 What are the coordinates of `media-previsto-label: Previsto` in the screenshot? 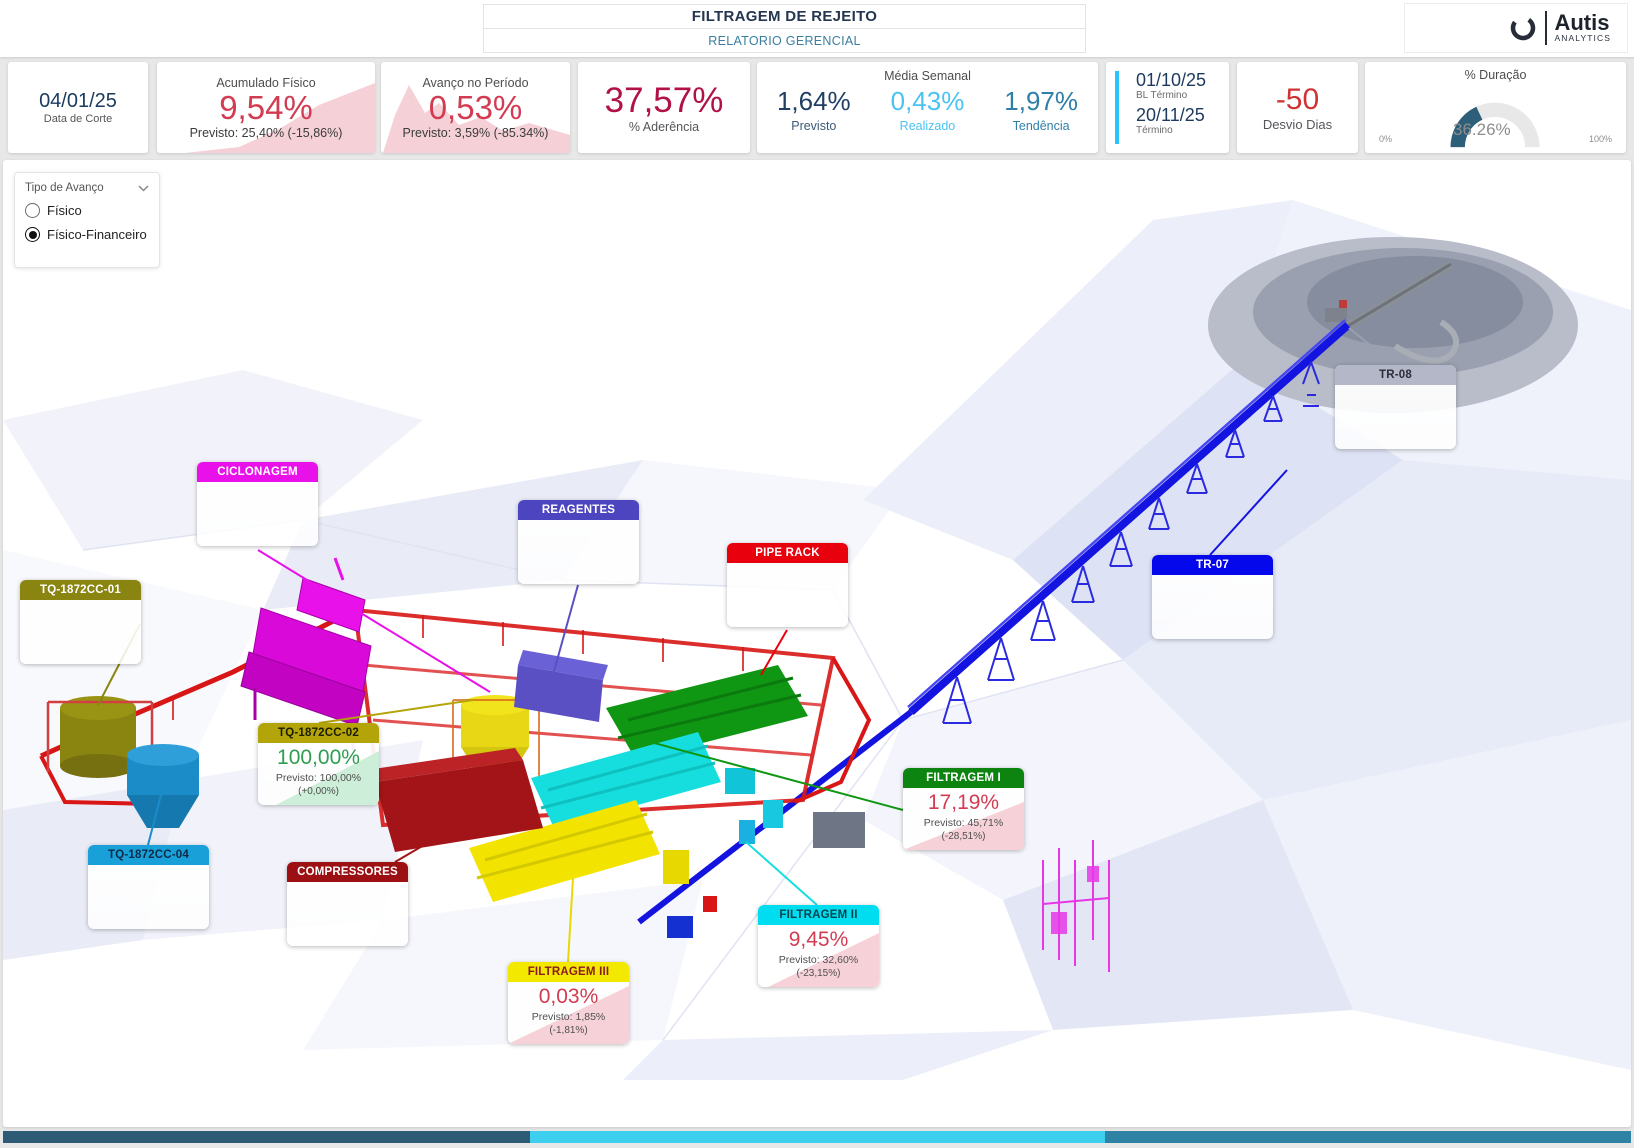 It's located at (814, 126).